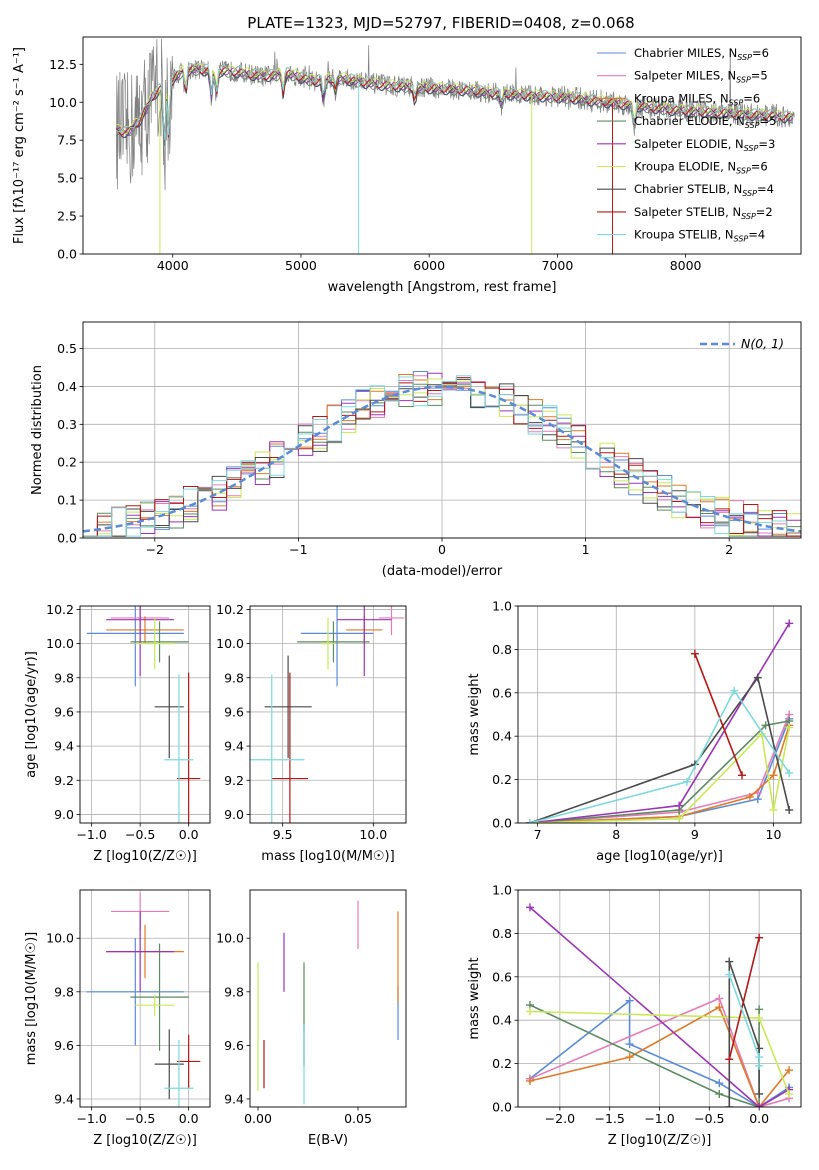 The height and width of the screenshot is (1170, 819). What do you see at coordinates (685, 167) in the screenshot?
I see `legend-label: Kroupa ELODIE, N` at bounding box center [685, 167].